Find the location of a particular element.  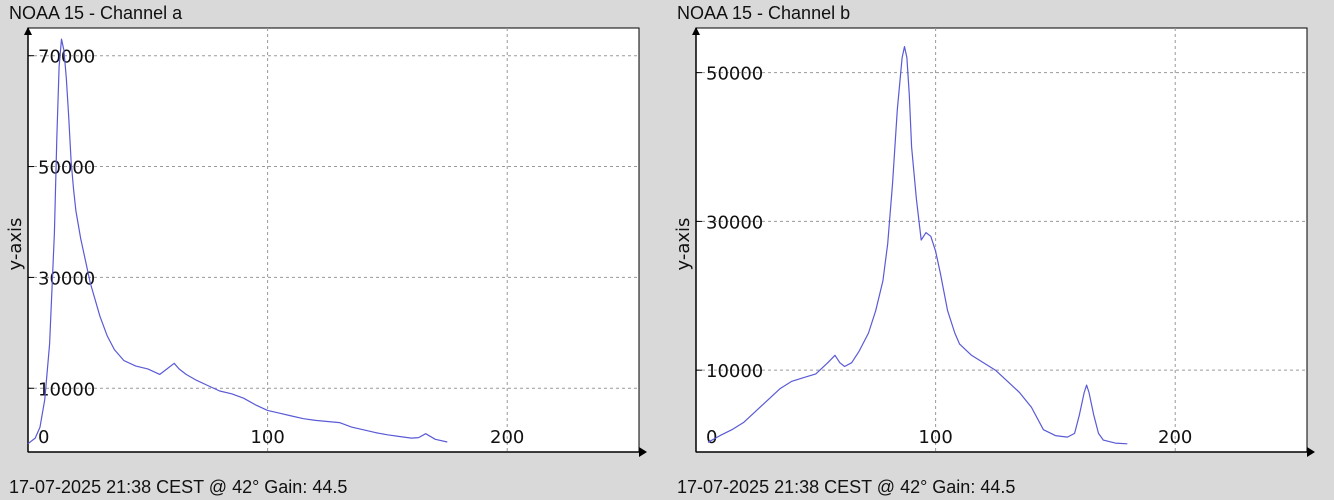

x-tick-label-a: 100 is located at coordinates (267, 437).